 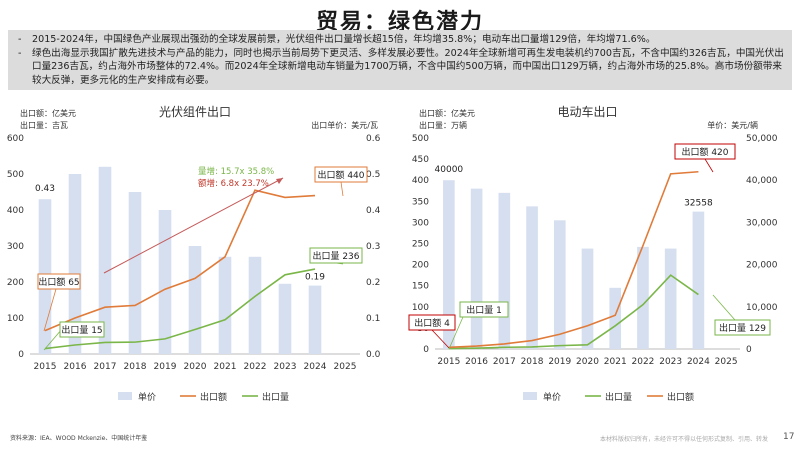 I want to click on callout-label: 出口量 1, so click(x=484, y=310).